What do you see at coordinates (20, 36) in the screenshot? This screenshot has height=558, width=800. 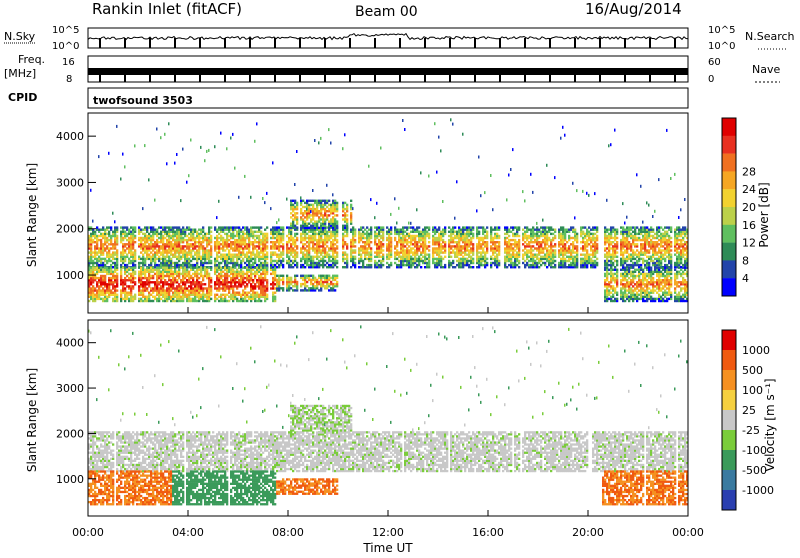 I see `nsky-label: N.Sky` at bounding box center [20, 36].